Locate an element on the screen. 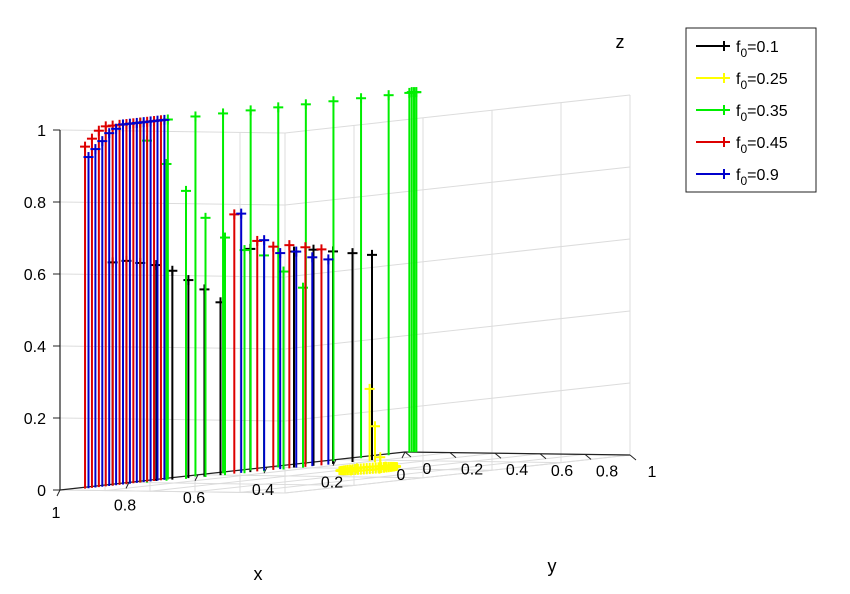 The image size is (850, 594). z-axis-label: z is located at coordinates (620, 42).